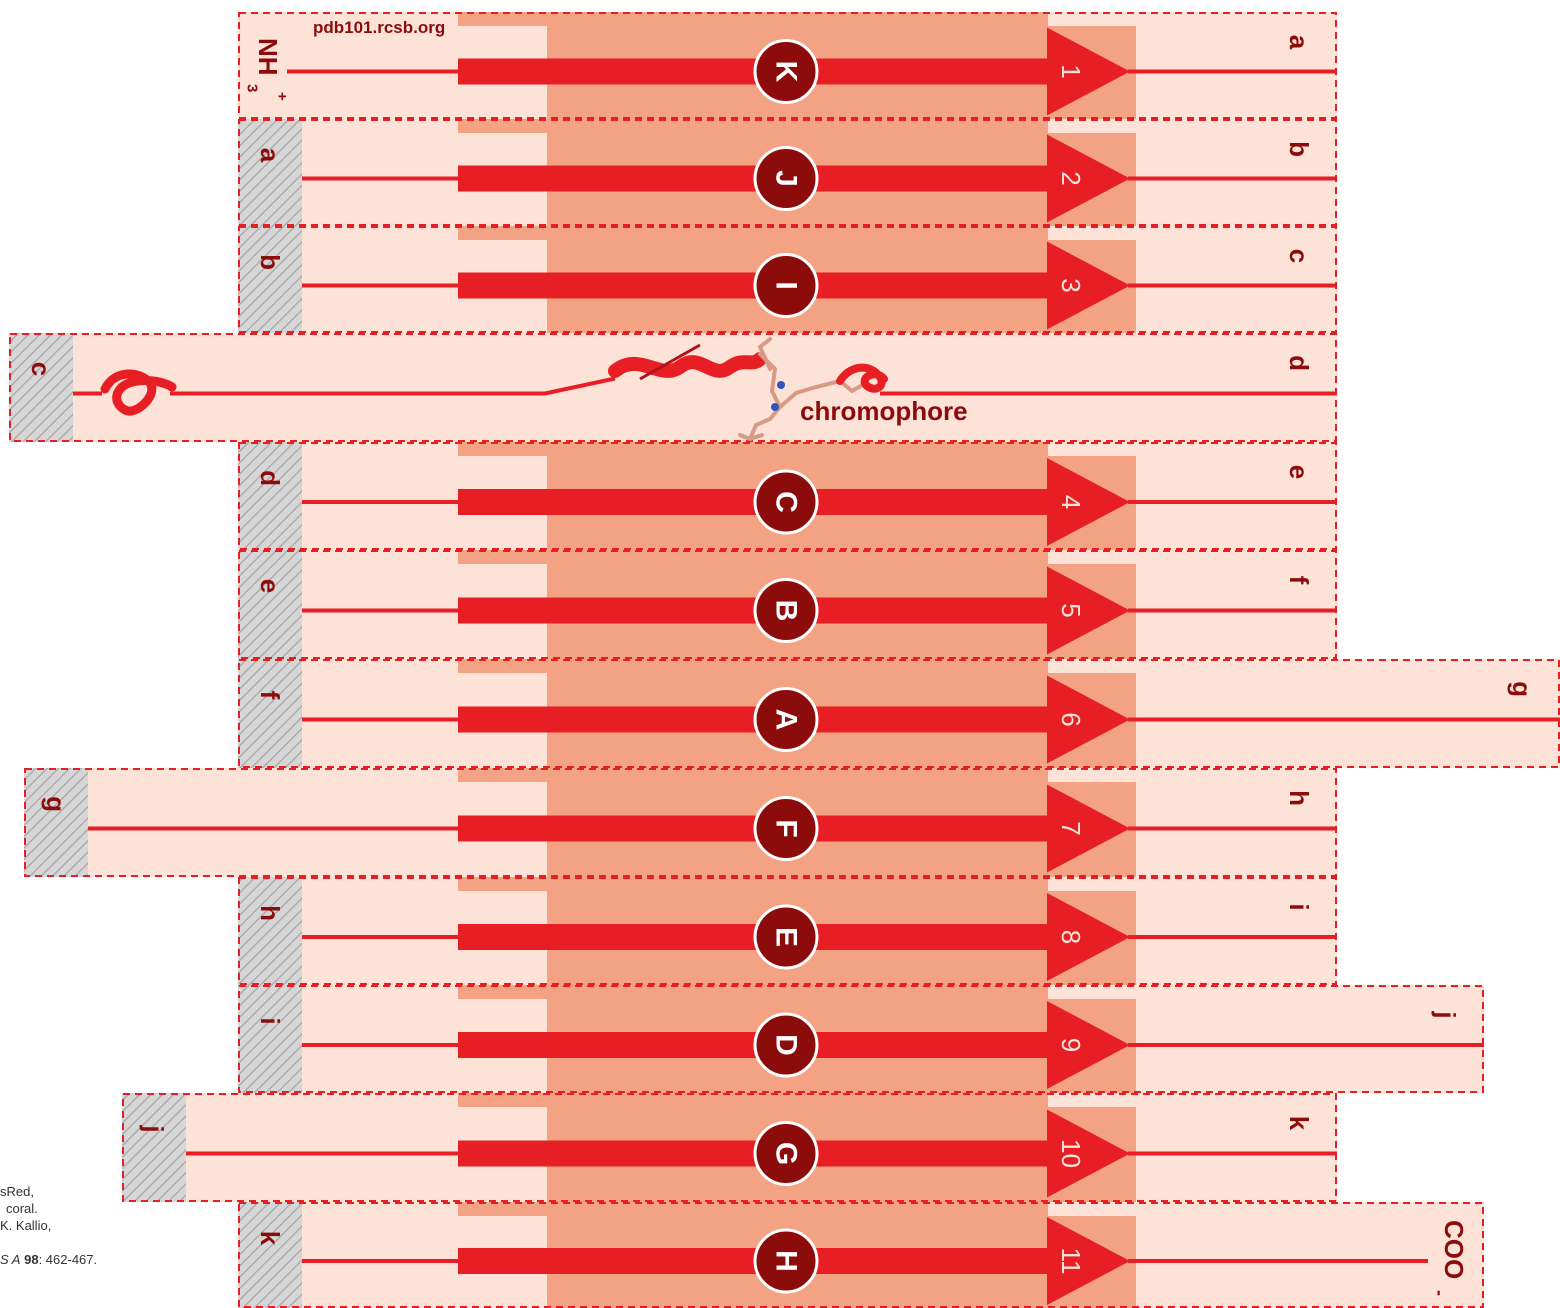  Describe the element at coordinates (1299, 1123) in the screenshot. I see `right-tab-label: k` at that location.